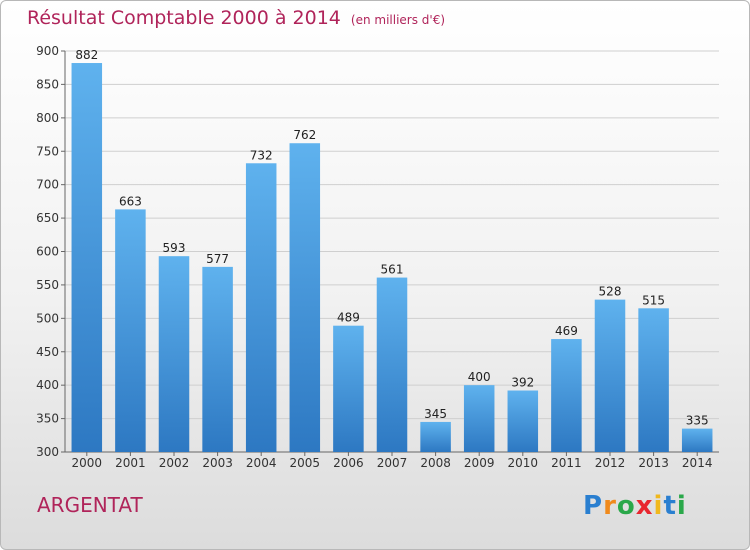 This screenshot has height=550, width=750. I want to click on town-name: ARGENTAT, so click(90, 505).